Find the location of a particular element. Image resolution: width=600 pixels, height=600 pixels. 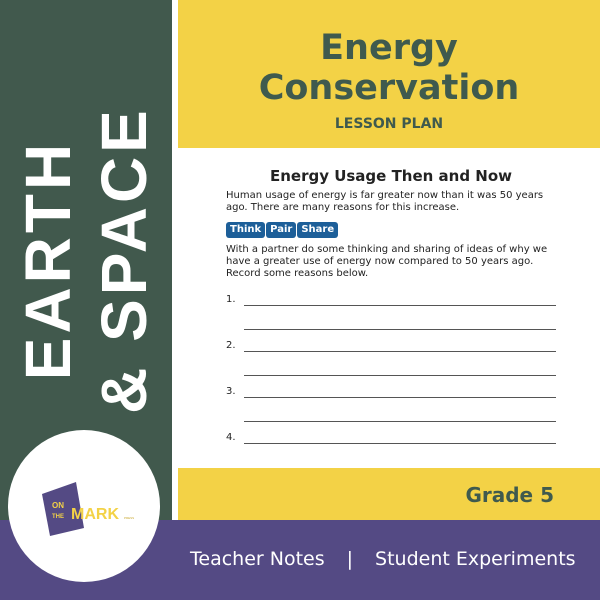

subtitle: LESSON PLAN is located at coordinates (389, 124).